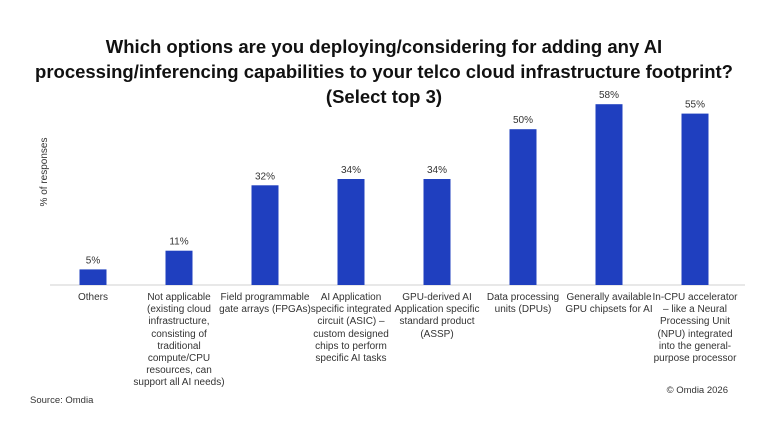 Image resolution: width=768 pixels, height=432 pixels. Describe the element at coordinates (265, 176) in the screenshot. I see `bar-value-label: 32%` at that location.